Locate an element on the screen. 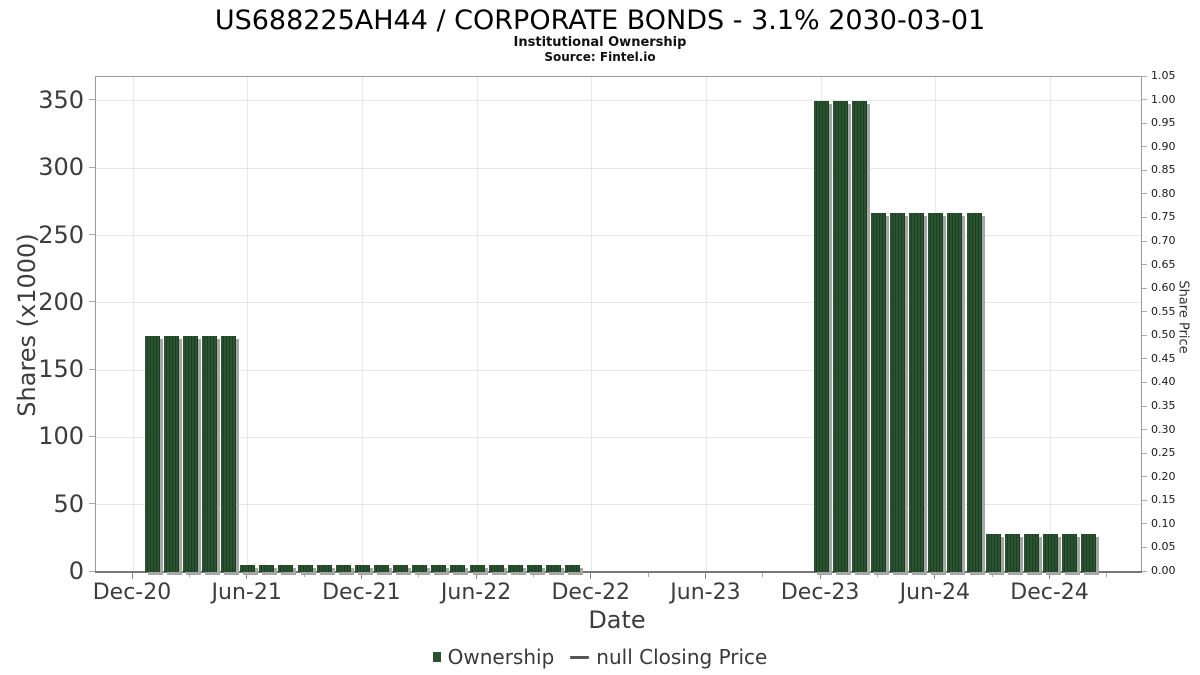 The width and height of the screenshot is (1200, 675). legend: Ownership null Closing Price is located at coordinates (600, 657).